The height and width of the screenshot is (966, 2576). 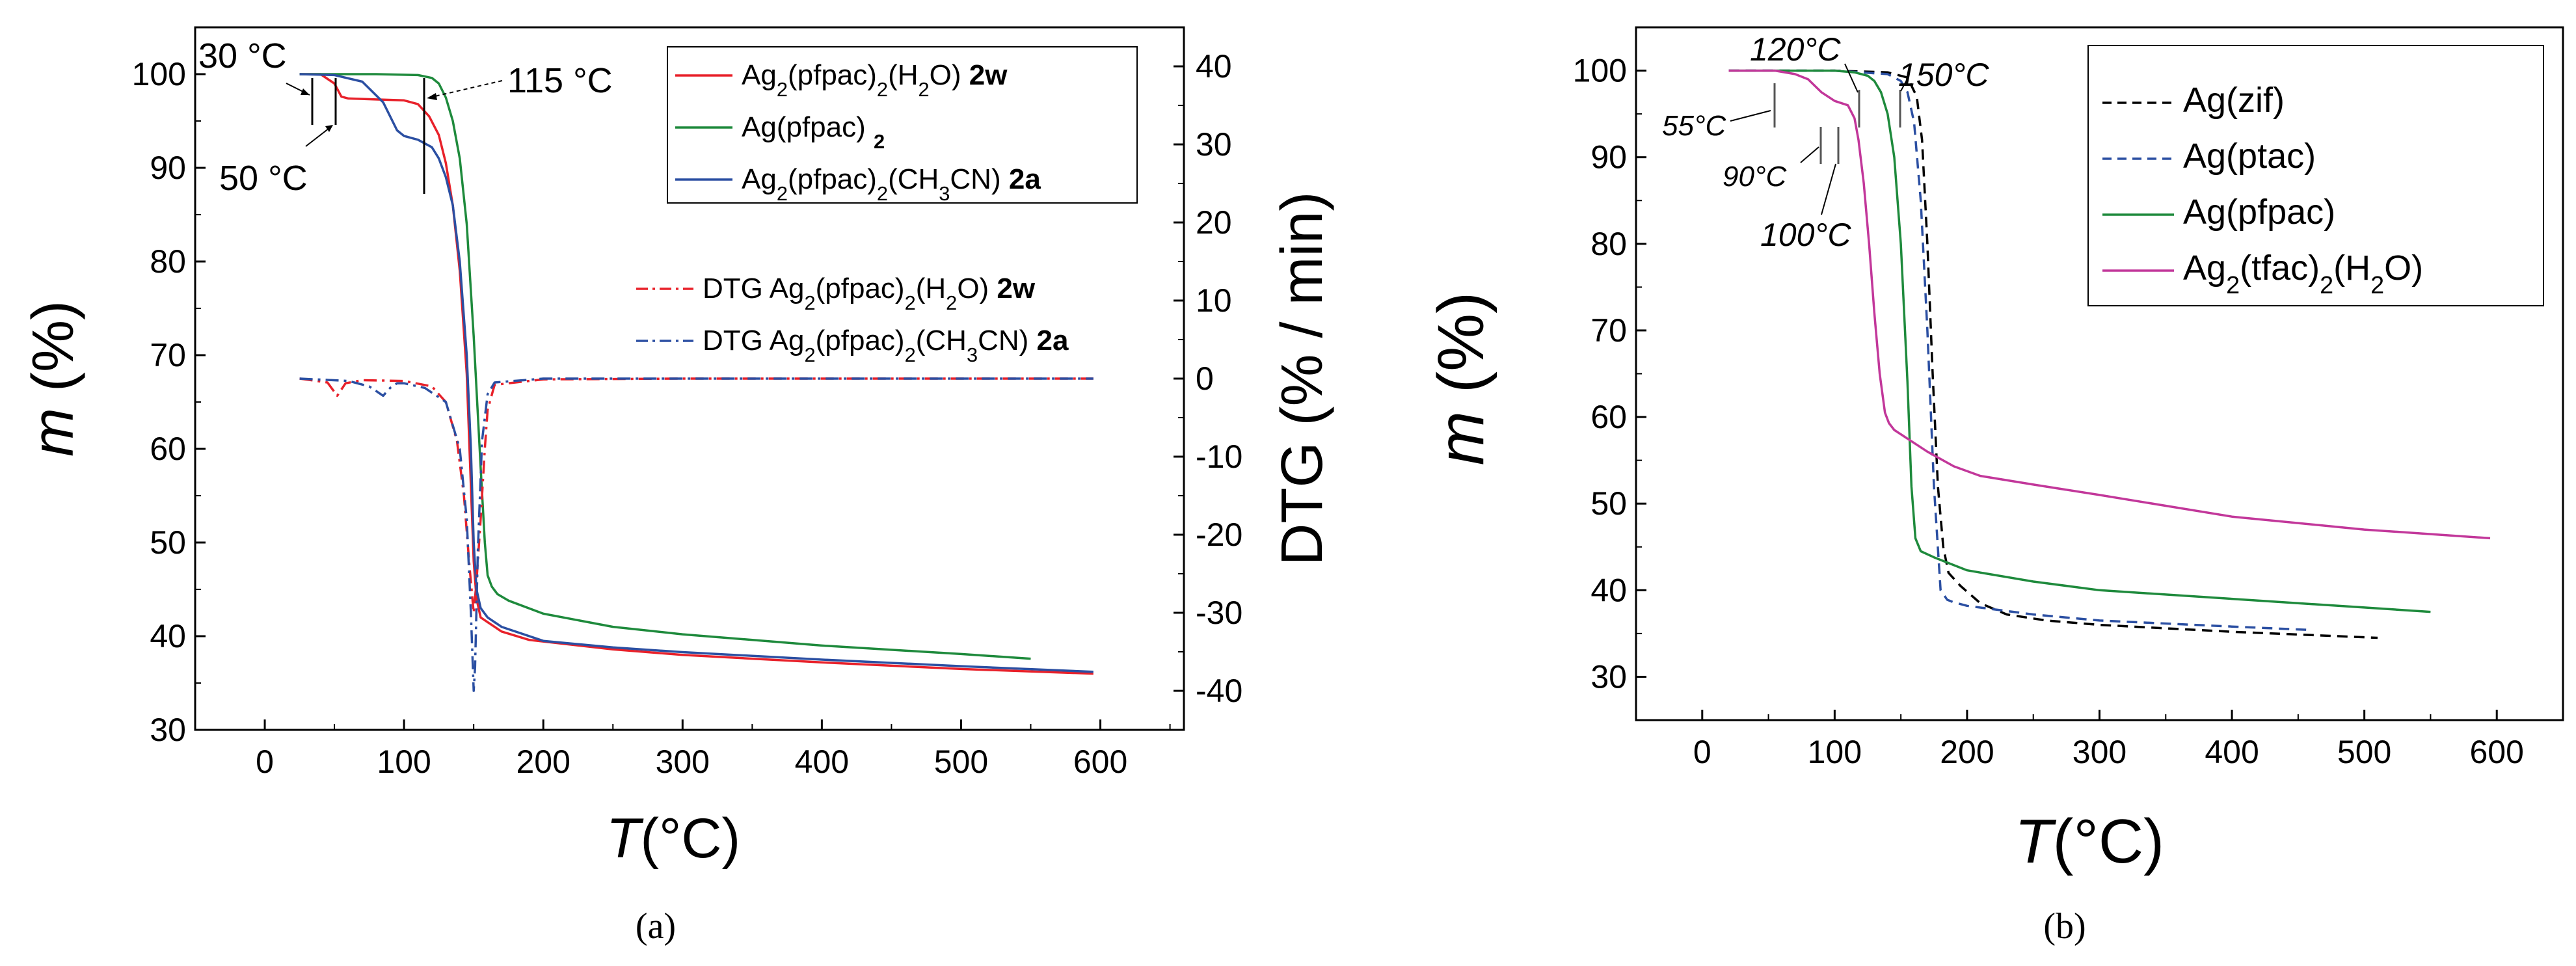 I want to click on y2-tick-label: 0, so click(x=1205, y=378).